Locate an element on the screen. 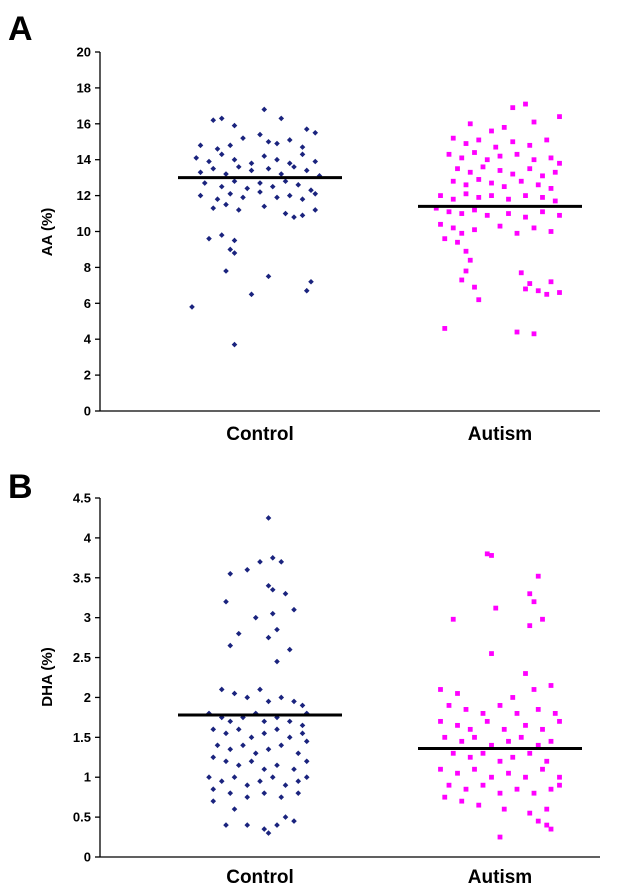 The width and height of the screenshot is (619, 888). panel-b-means is located at coordinates (380, 732).